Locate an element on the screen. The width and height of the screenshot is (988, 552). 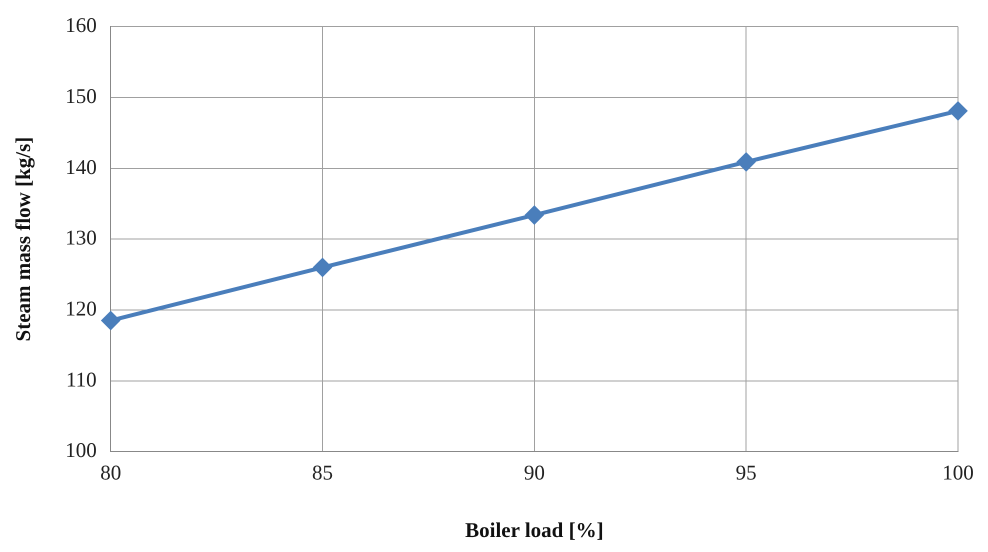
y-tick-label: 120 is located at coordinates (81, 308).